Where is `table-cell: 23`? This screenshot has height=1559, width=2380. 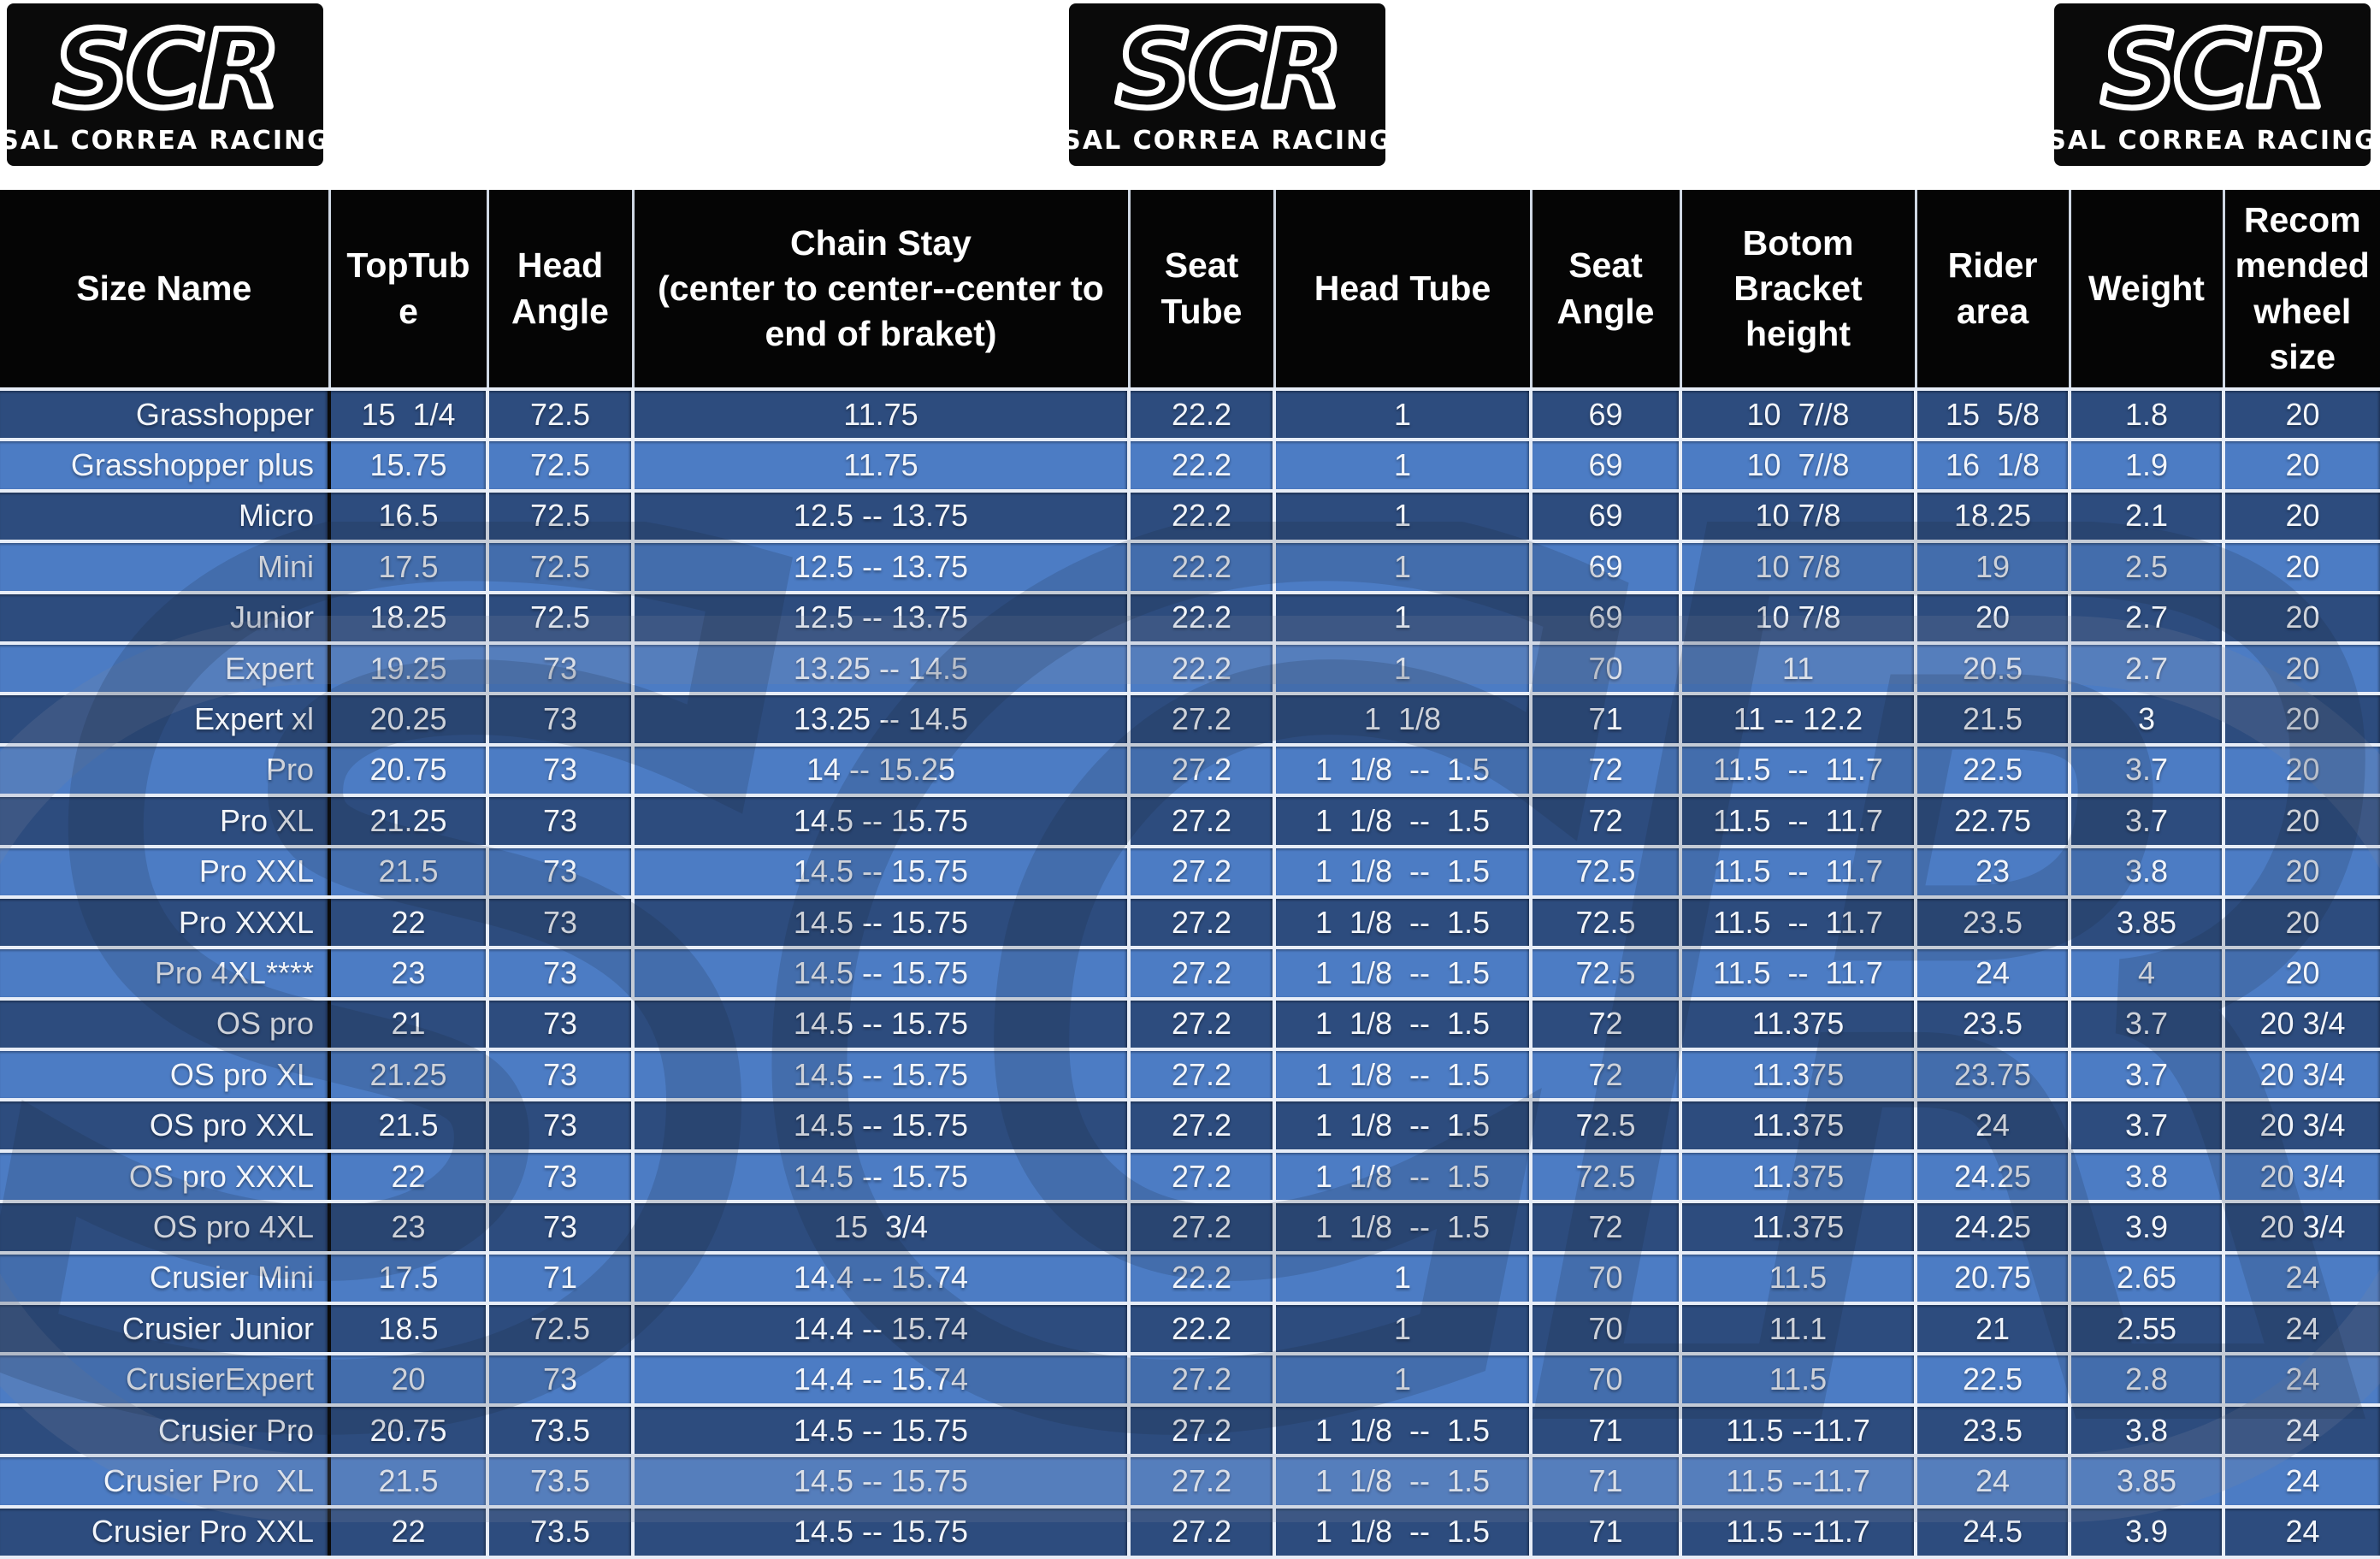 table-cell: 23 is located at coordinates (409, 974).